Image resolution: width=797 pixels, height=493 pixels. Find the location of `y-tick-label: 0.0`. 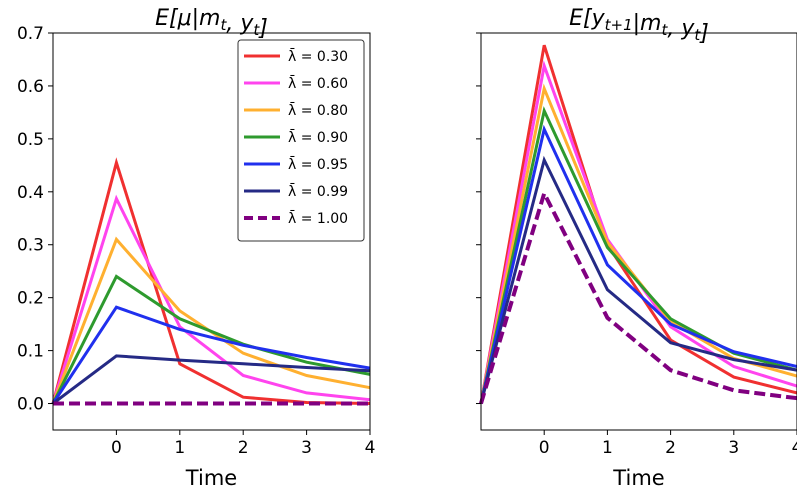

y-tick-label: 0.0 is located at coordinates (30, 405).